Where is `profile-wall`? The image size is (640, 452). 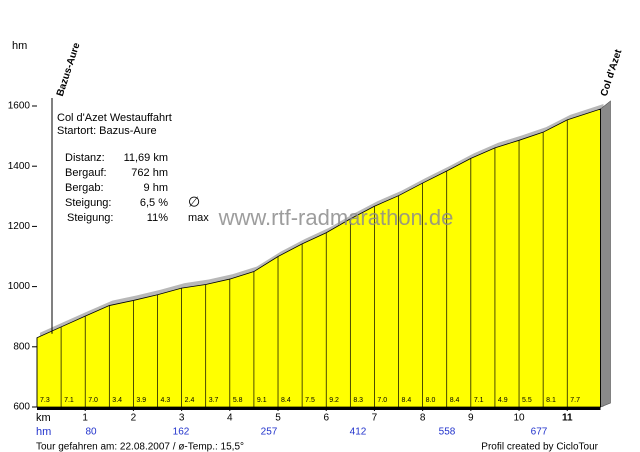
profile-wall is located at coordinates (605, 254).